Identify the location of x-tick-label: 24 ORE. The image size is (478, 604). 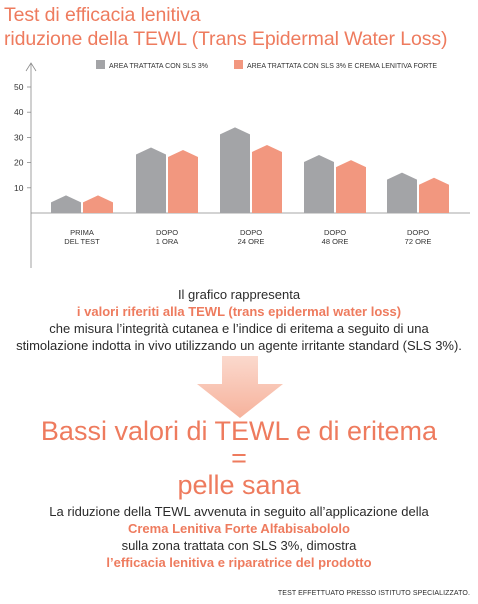
(251, 241).